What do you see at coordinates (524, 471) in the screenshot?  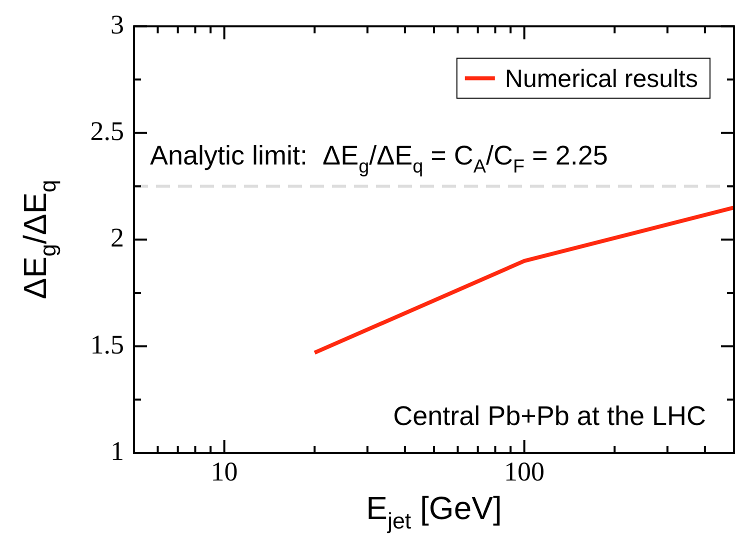 I see `x-tick-label: 100` at bounding box center [524, 471].